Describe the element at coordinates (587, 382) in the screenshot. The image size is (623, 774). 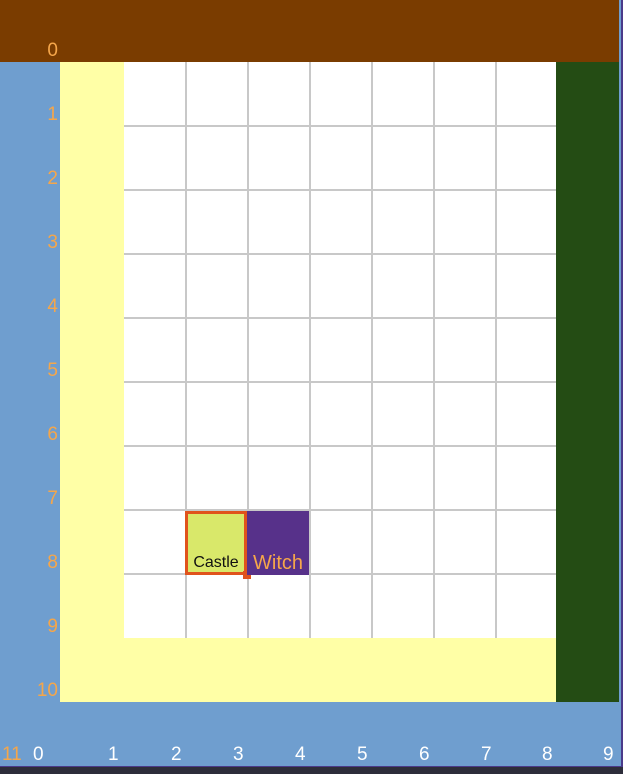
I see `right-region` at that location.